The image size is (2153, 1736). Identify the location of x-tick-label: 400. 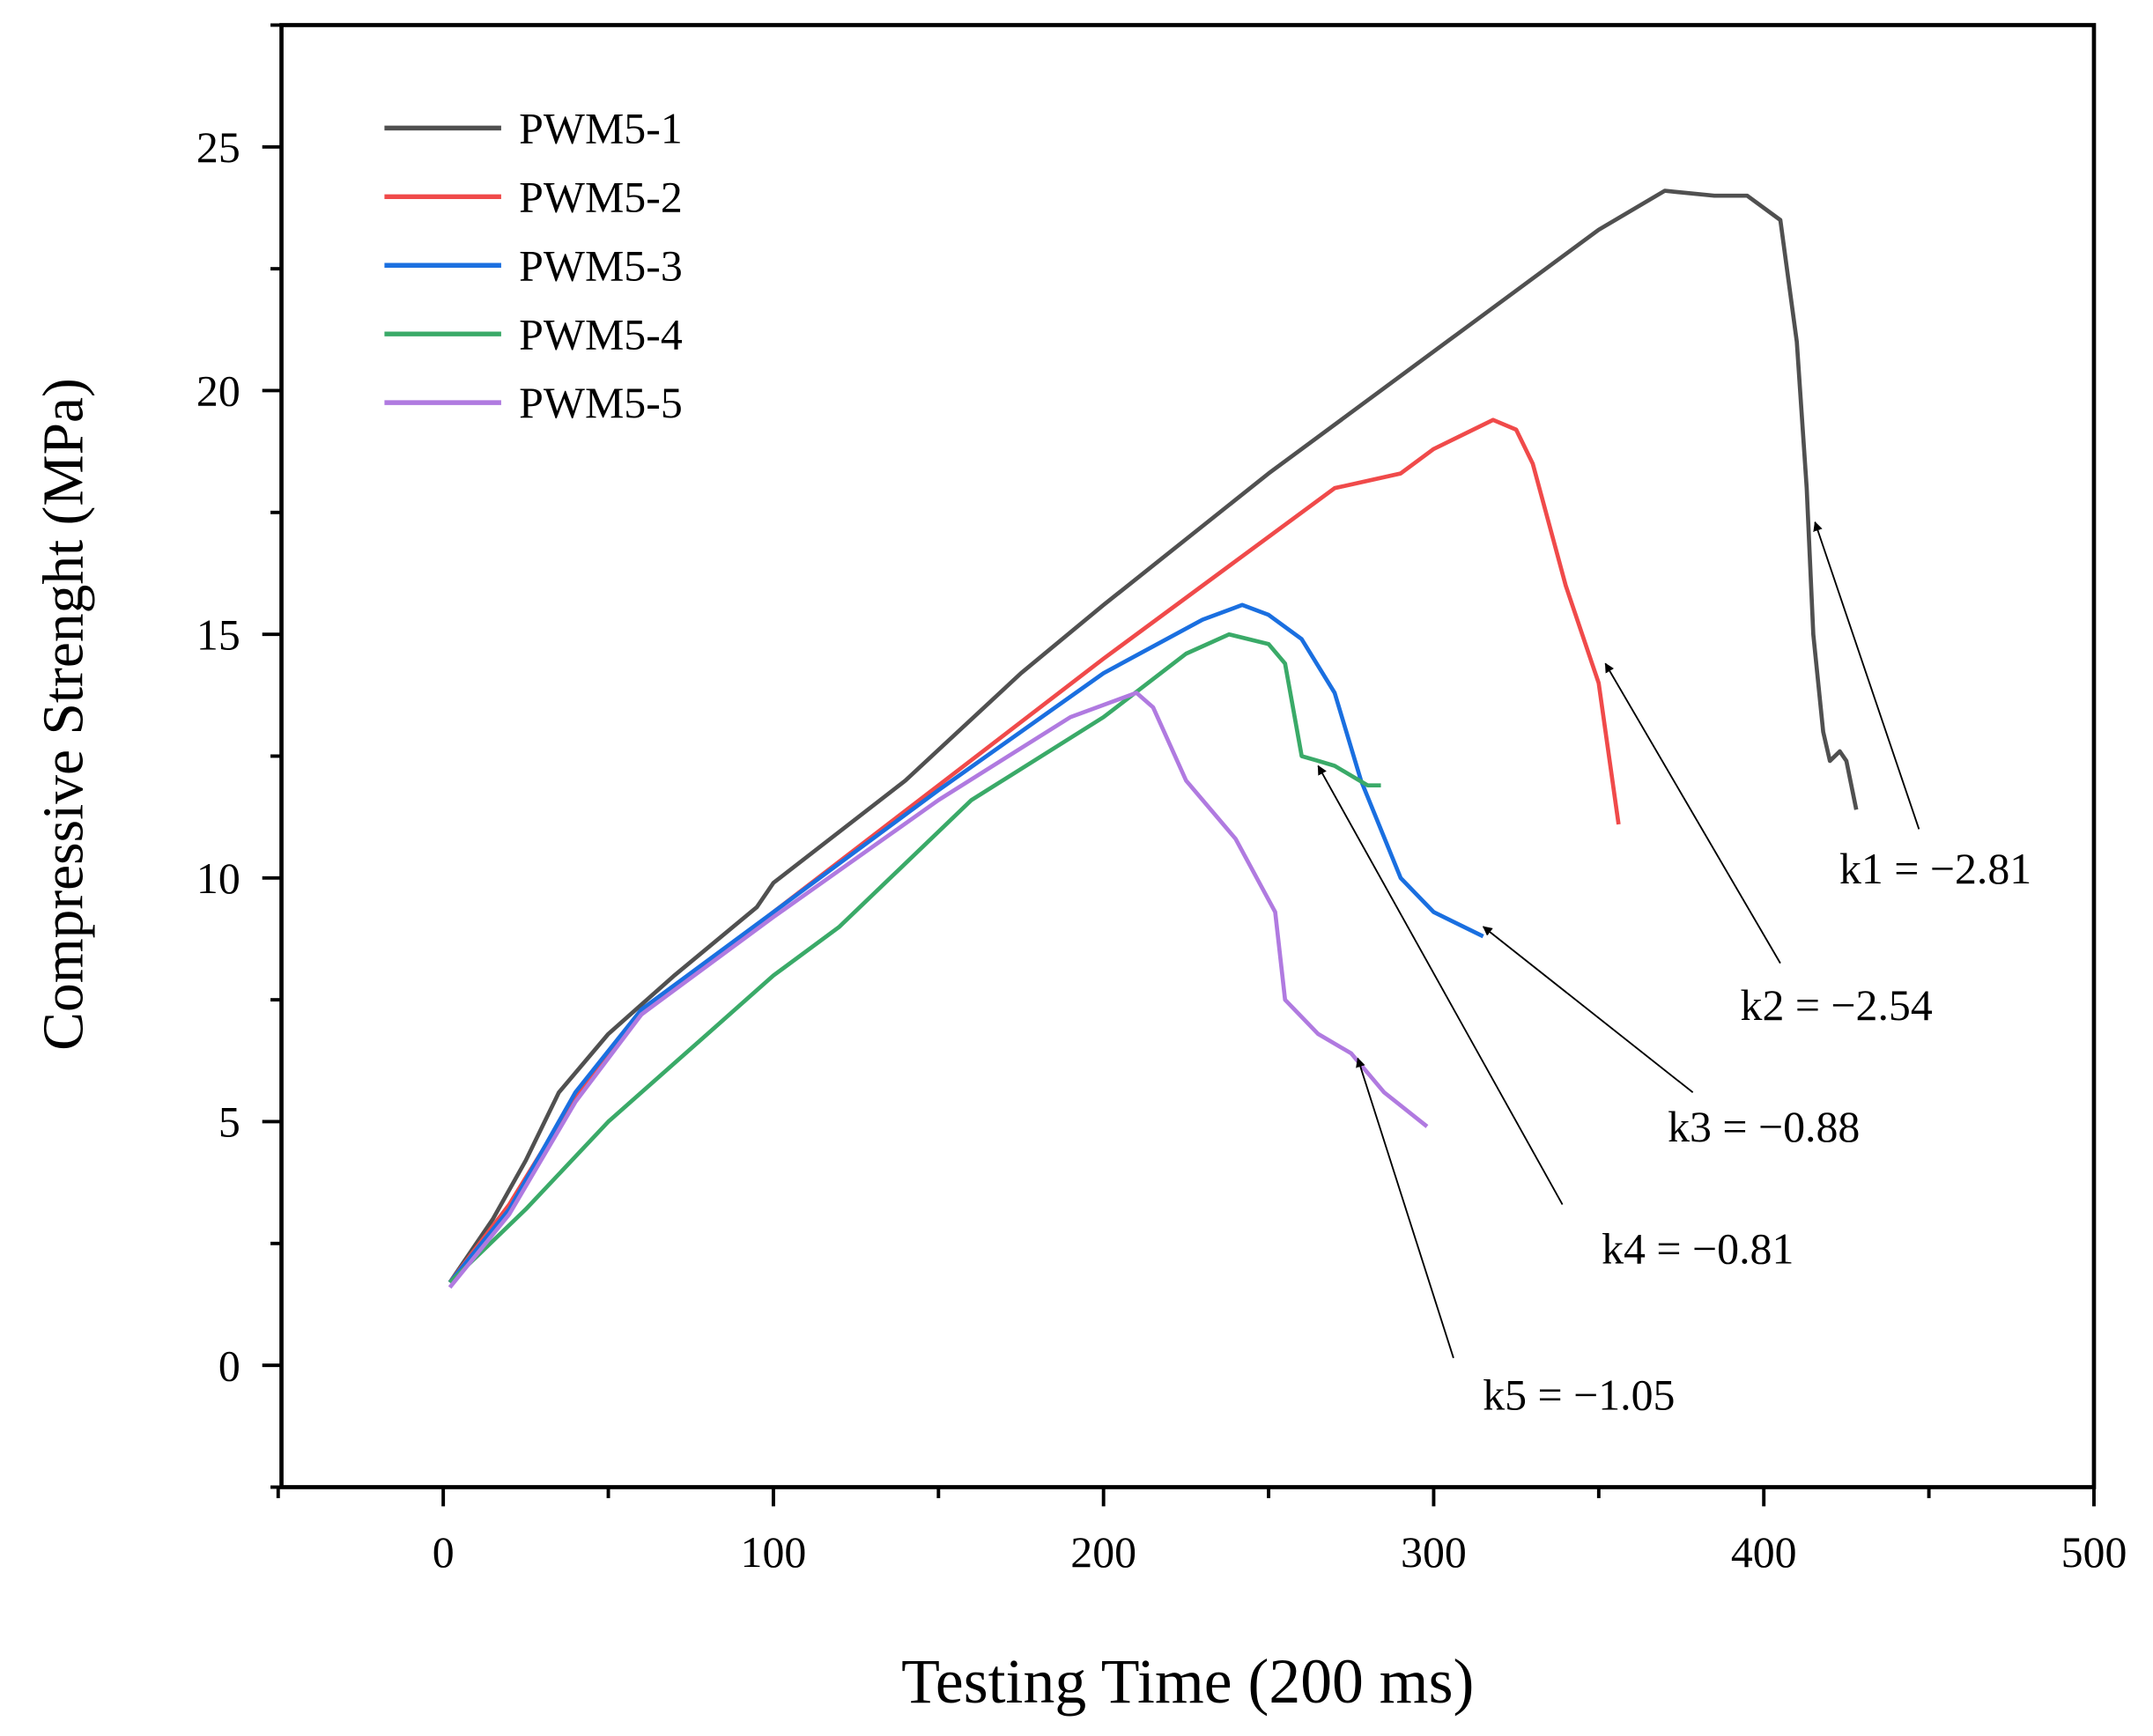
(1764, 1552).